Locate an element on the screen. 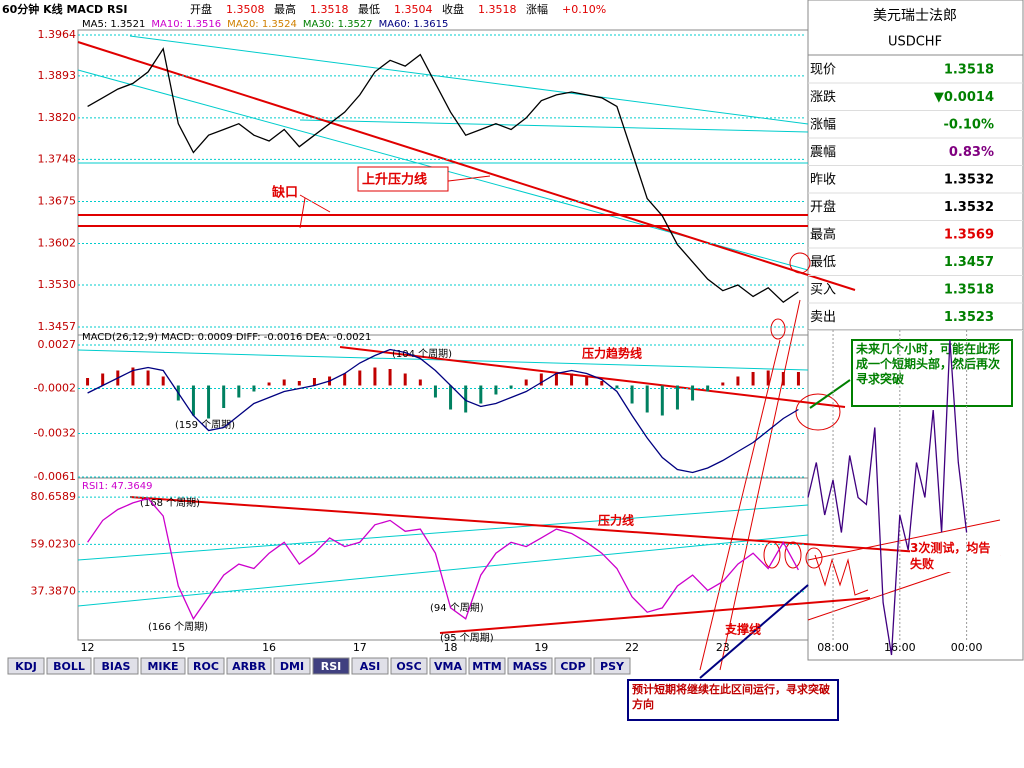  x-tick-label: 15 is located at coordinates (178, 647).